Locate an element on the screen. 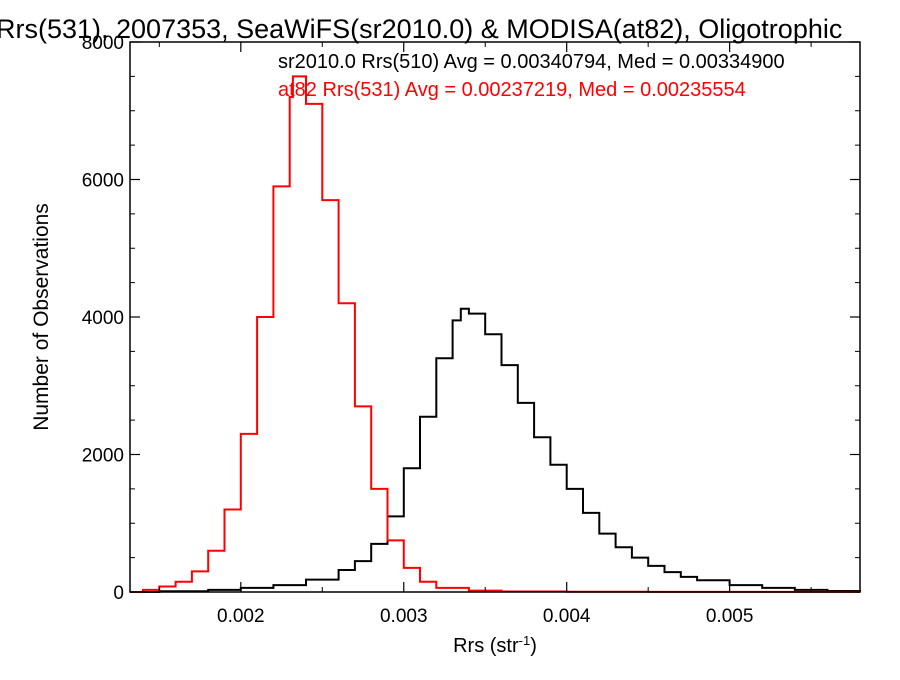  x-tick-label: 0.002 is located at coordinates (241, 616).